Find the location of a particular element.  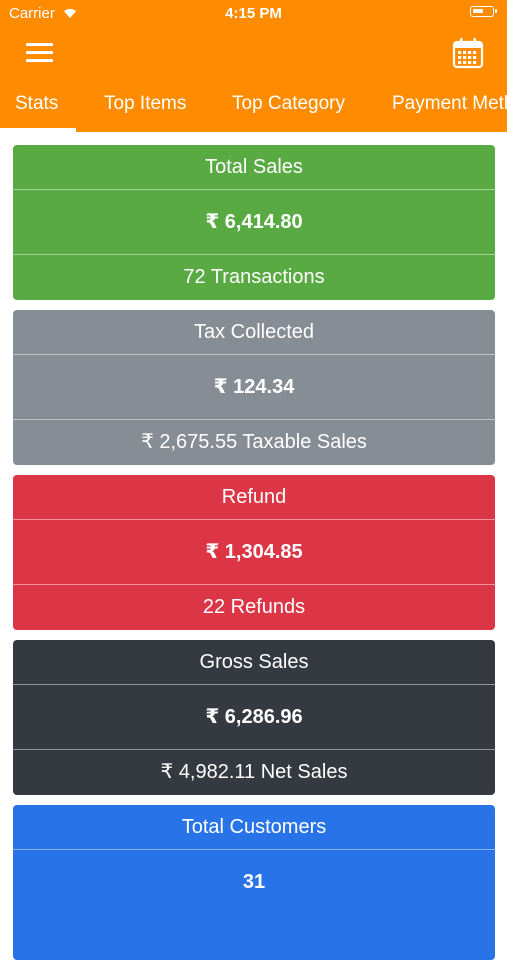

card-title: Tax Collected is located at coordinates (254, 332).